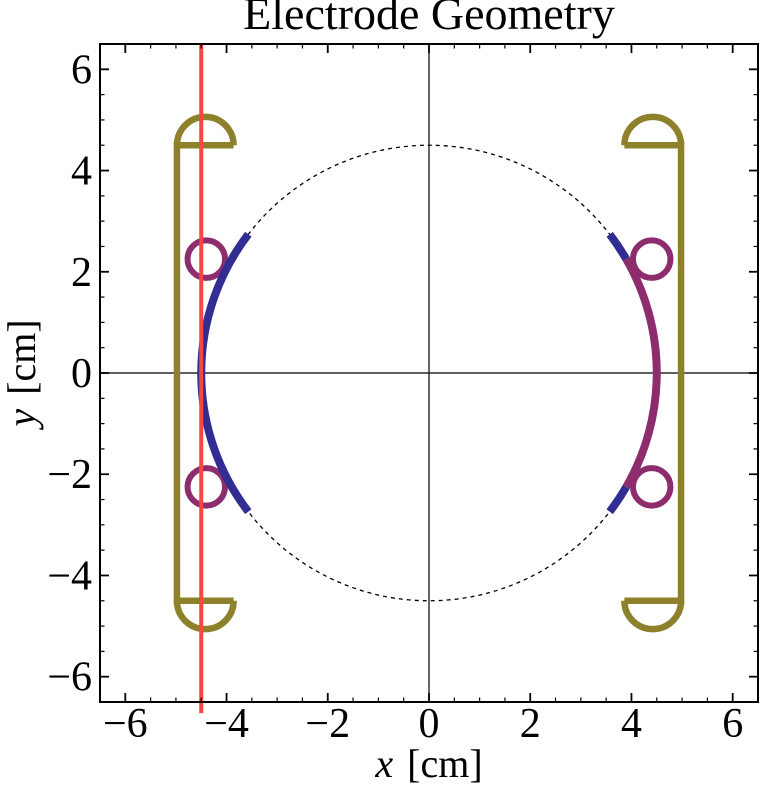 The image size is (763, 800). I want to click on right-holder-bracket, so click(654, 373).